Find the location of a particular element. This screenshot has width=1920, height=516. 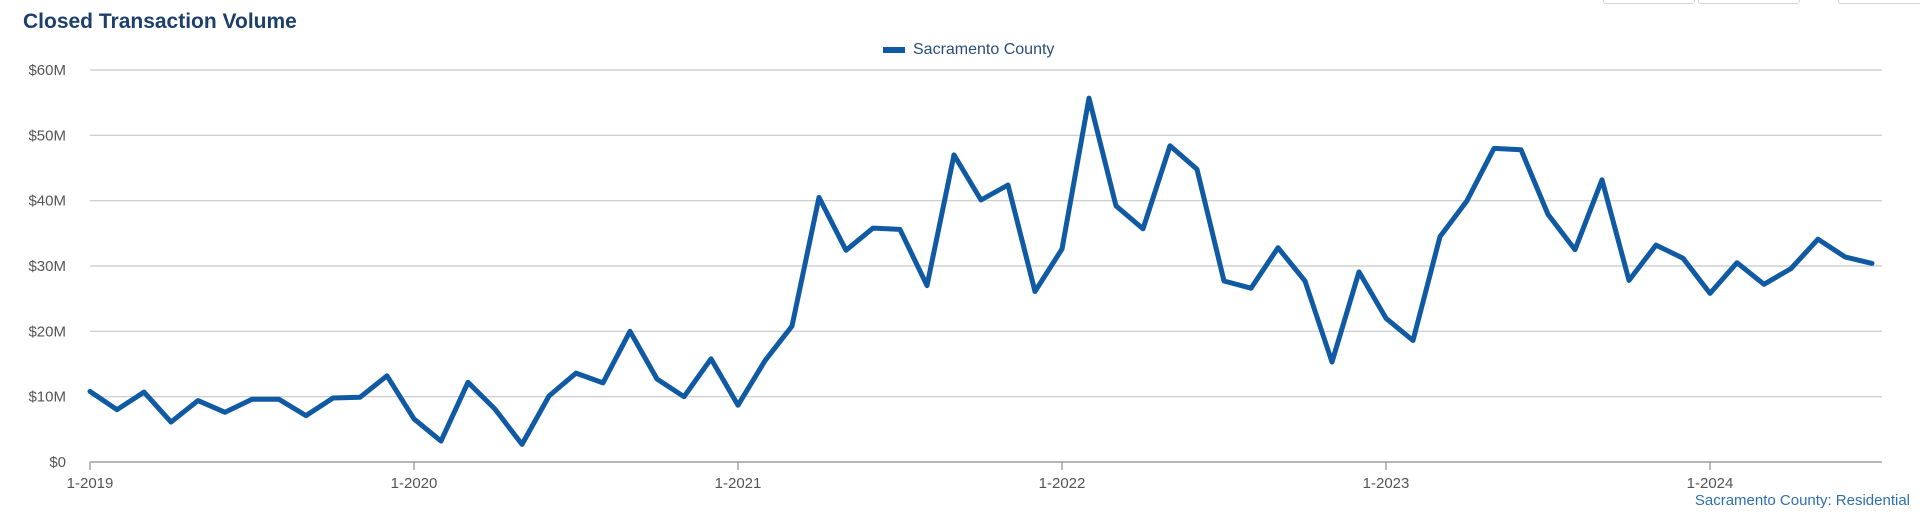

y-tick-label: $0 is located at coordinates (57, 462).